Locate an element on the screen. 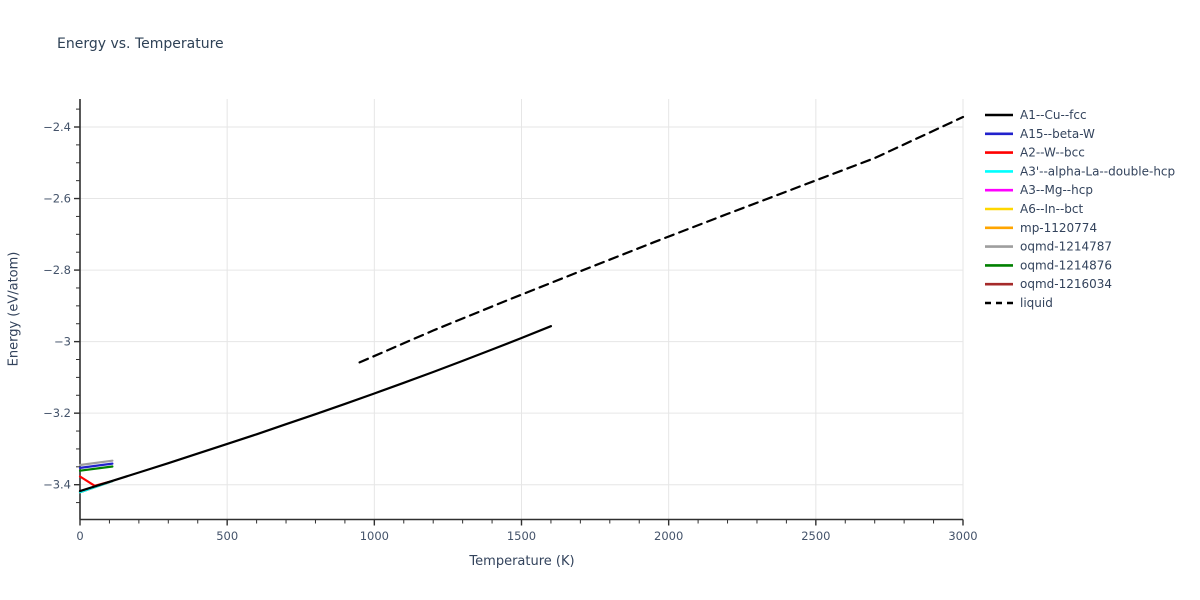 This screenshot has height=600, width=1200. x-axis-label: Temperature (K) is located at coordinates (522, 561).